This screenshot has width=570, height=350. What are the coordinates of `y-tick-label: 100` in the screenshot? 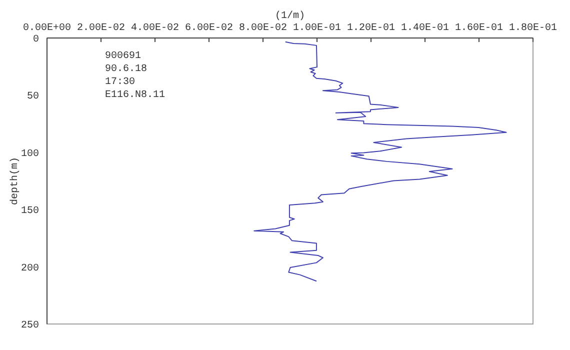 It's located at (29, 154).